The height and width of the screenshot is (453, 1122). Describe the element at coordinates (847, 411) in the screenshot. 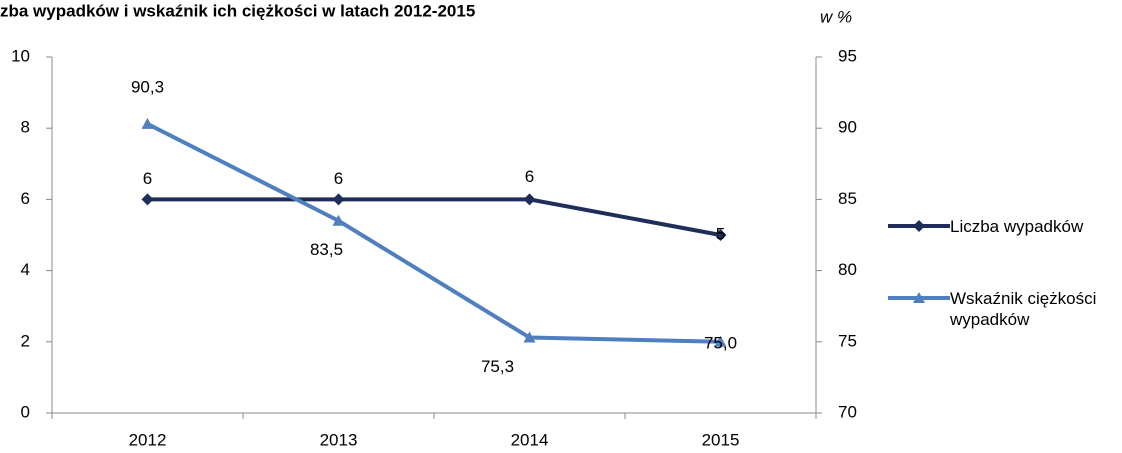

I see `y2-tick-label: 70` at that location.